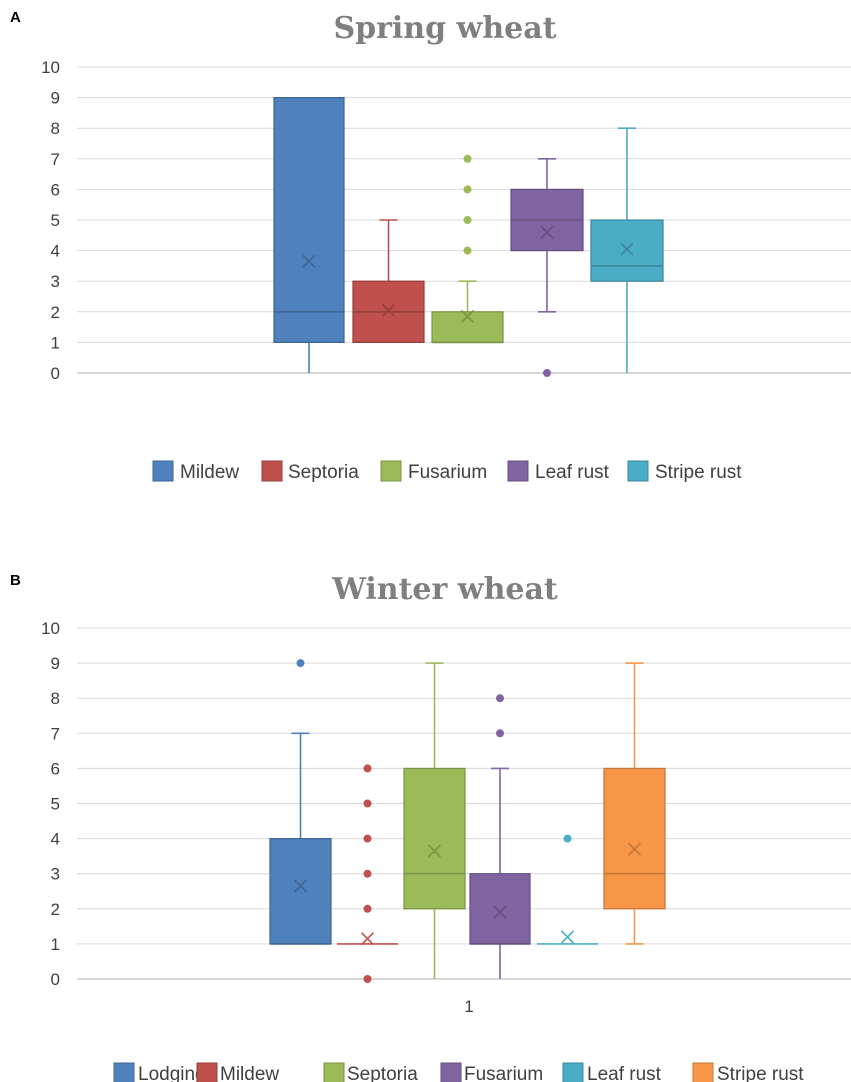  I want to click on panel-letter-a: A, so click(15, 17).